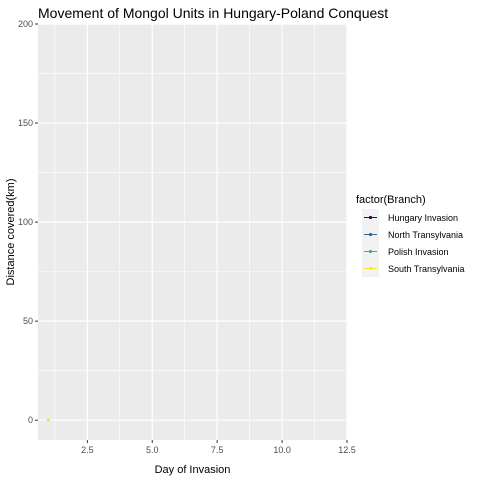 This screenshot has width=480, height=480. I want to click on legend-label: North Transylvania, so click(425, 235).